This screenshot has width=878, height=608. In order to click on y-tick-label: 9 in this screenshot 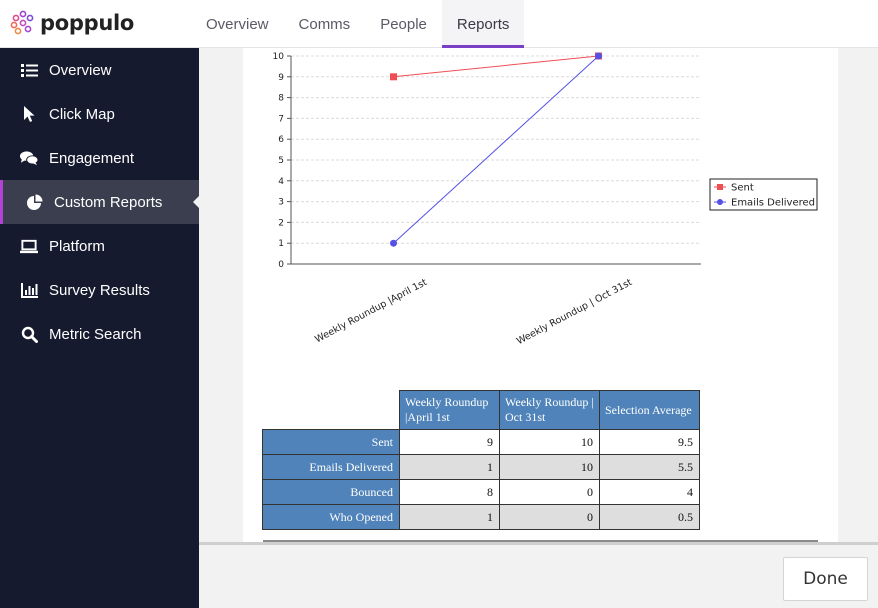, I will do `click(281, 78)`.